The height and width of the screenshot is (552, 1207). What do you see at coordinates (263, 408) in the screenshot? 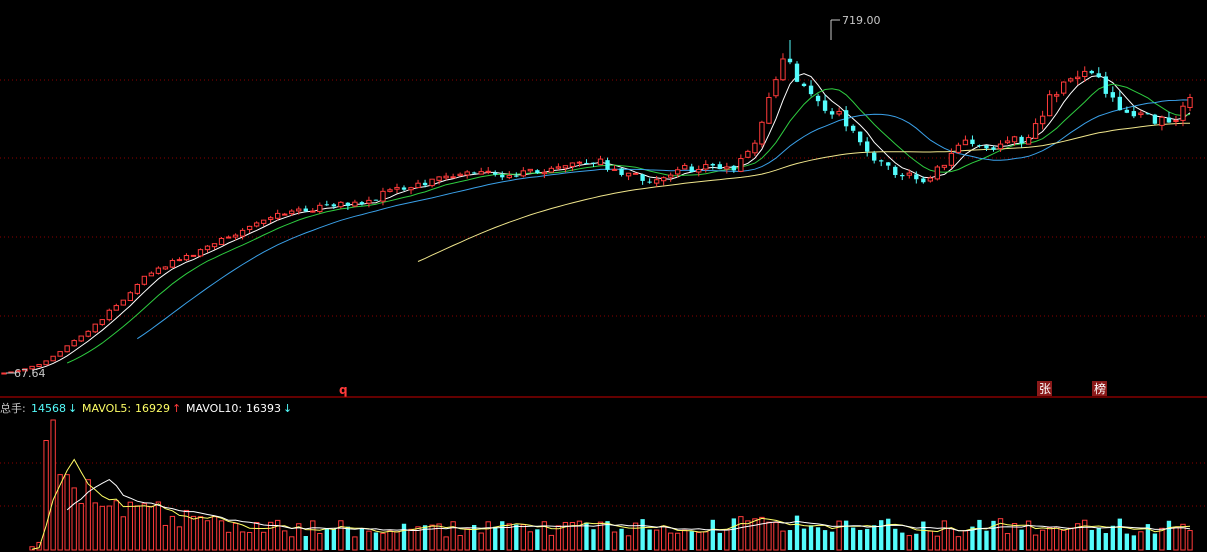
I see `mavol10-value: 16393` at bounding box center [263, 408].